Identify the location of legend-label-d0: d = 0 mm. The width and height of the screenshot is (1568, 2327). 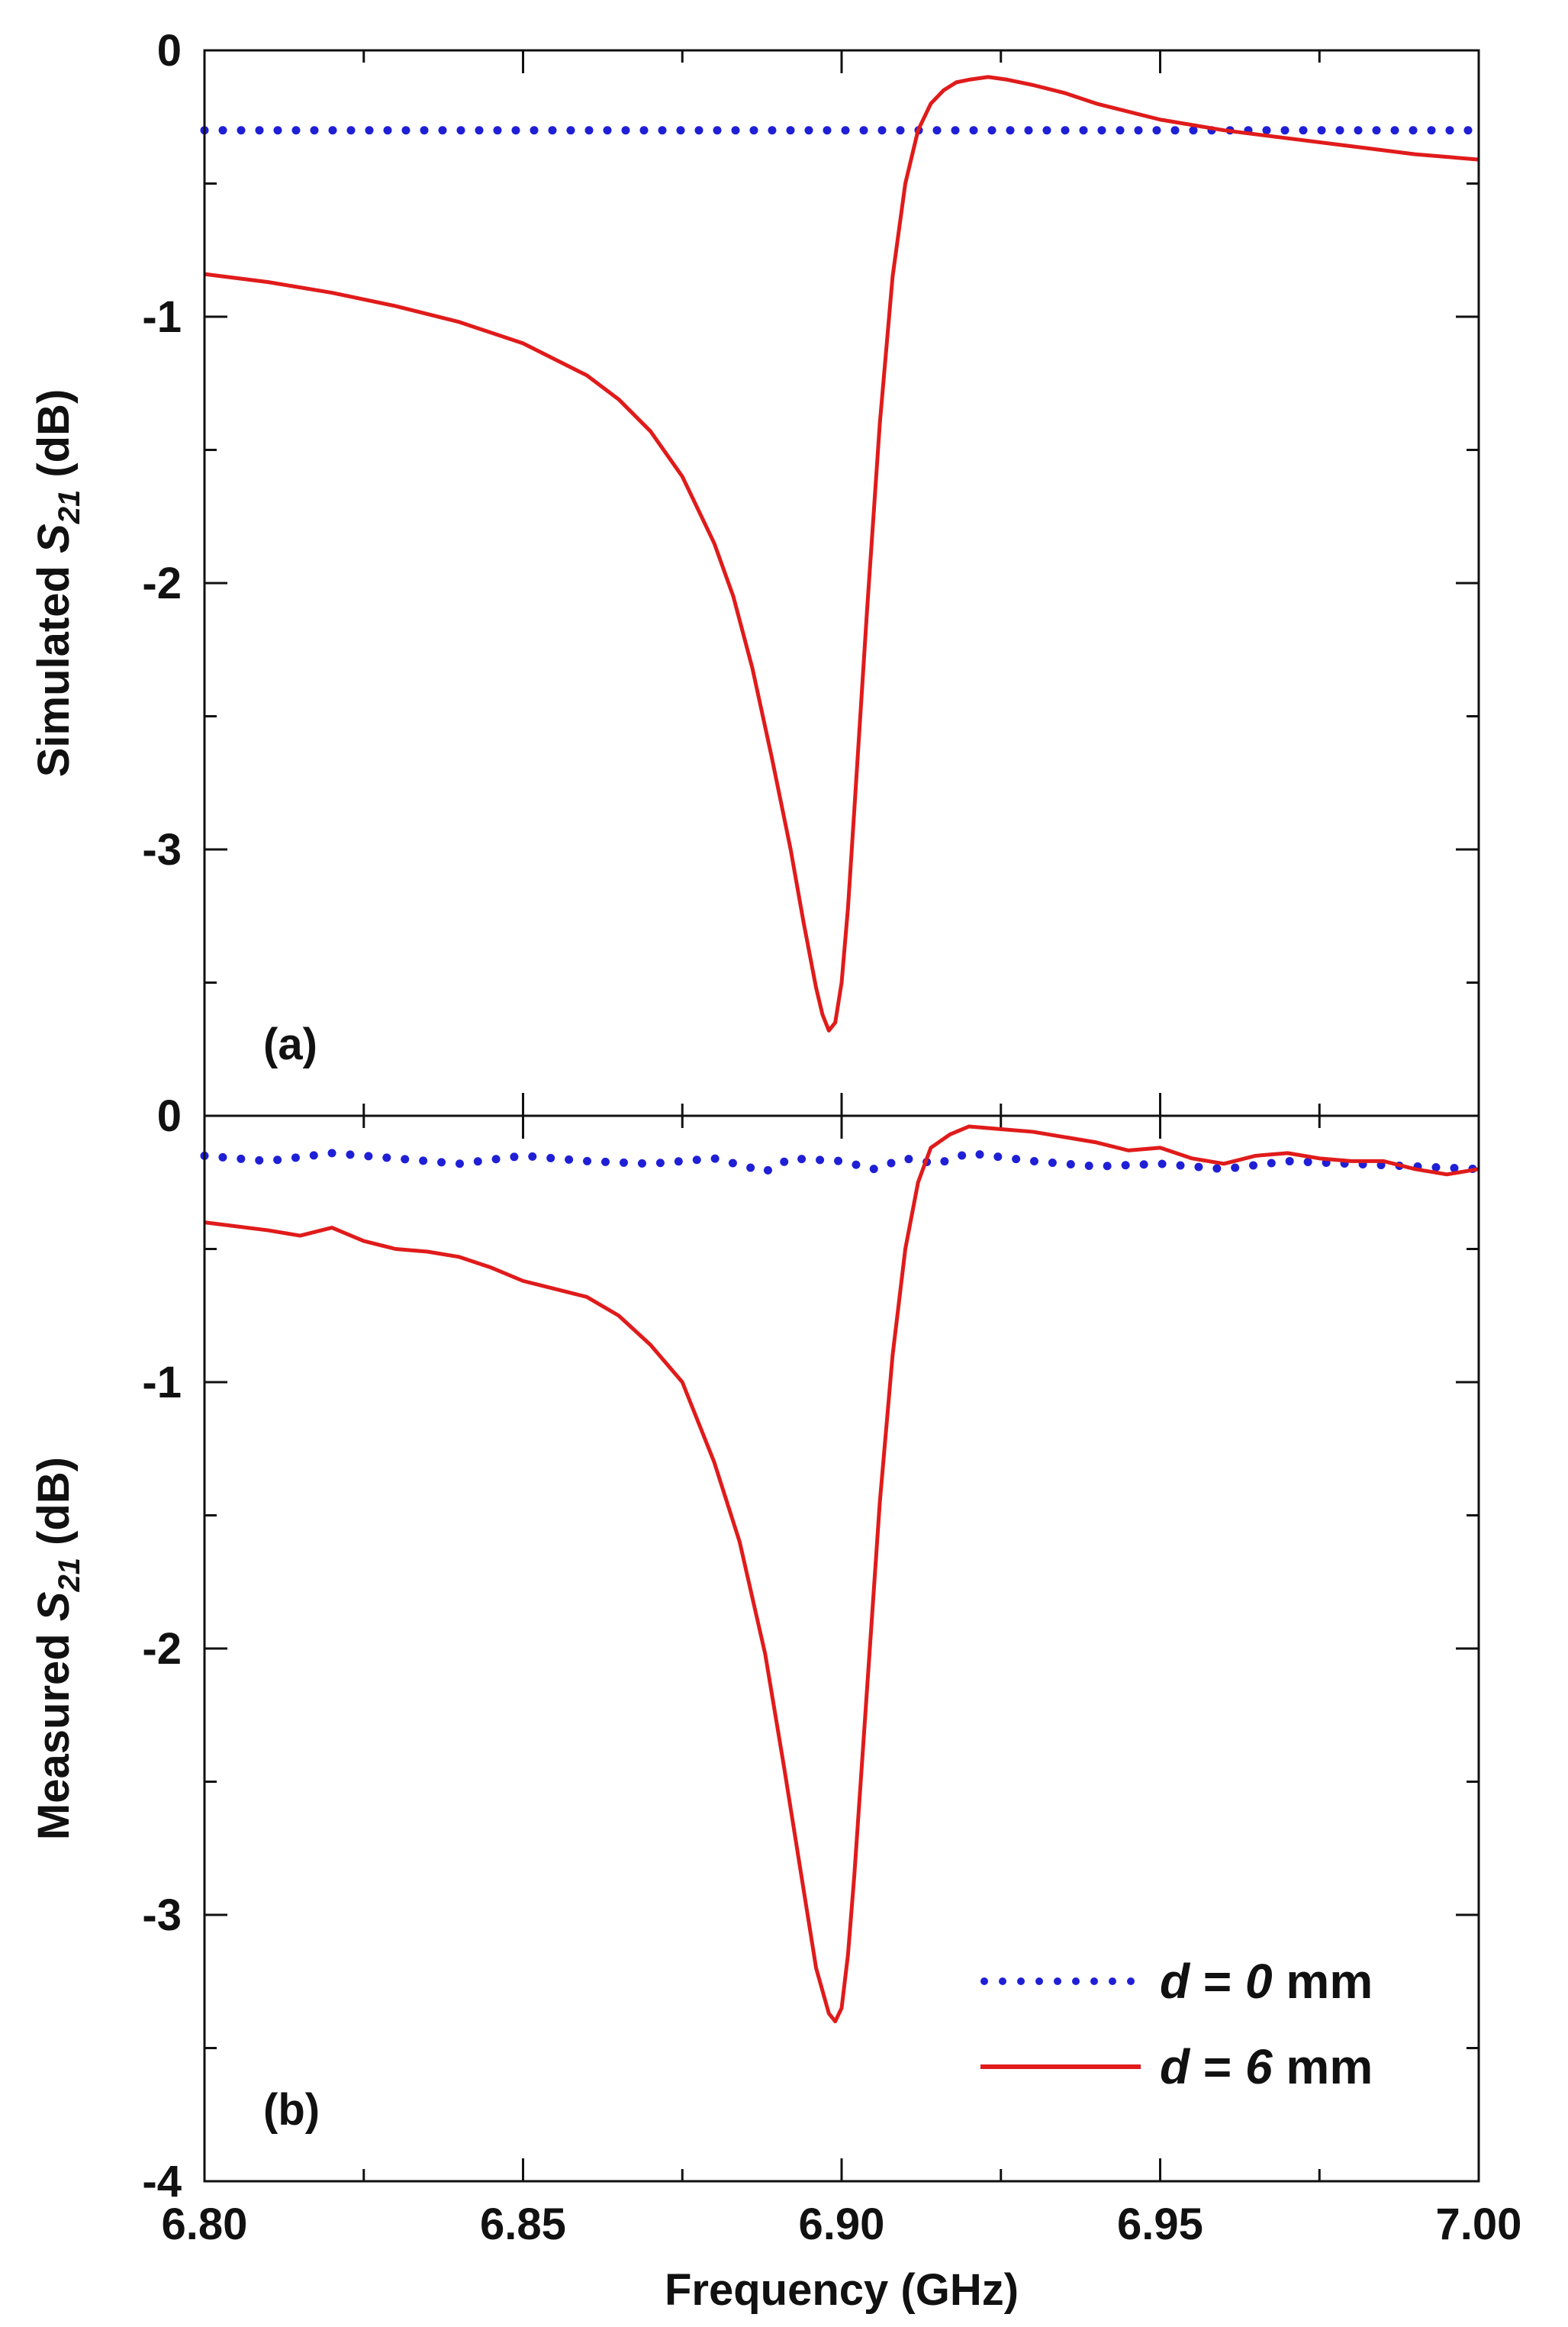
(1266, 1981).